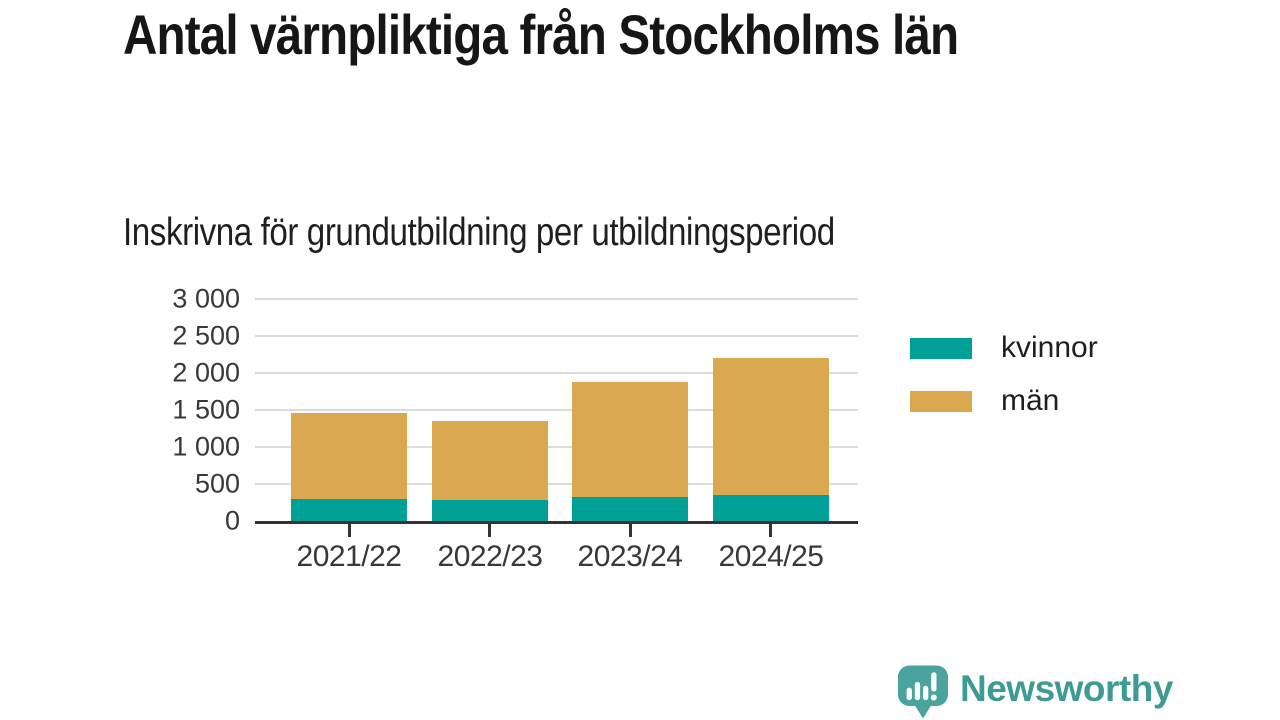 The height and width of the screenshot is (720, 1280). What do you see at coordinates (206, 372) in the screenshot?
I see `y-tick-label-2000: 2 000` at bounding box center [206, 372].